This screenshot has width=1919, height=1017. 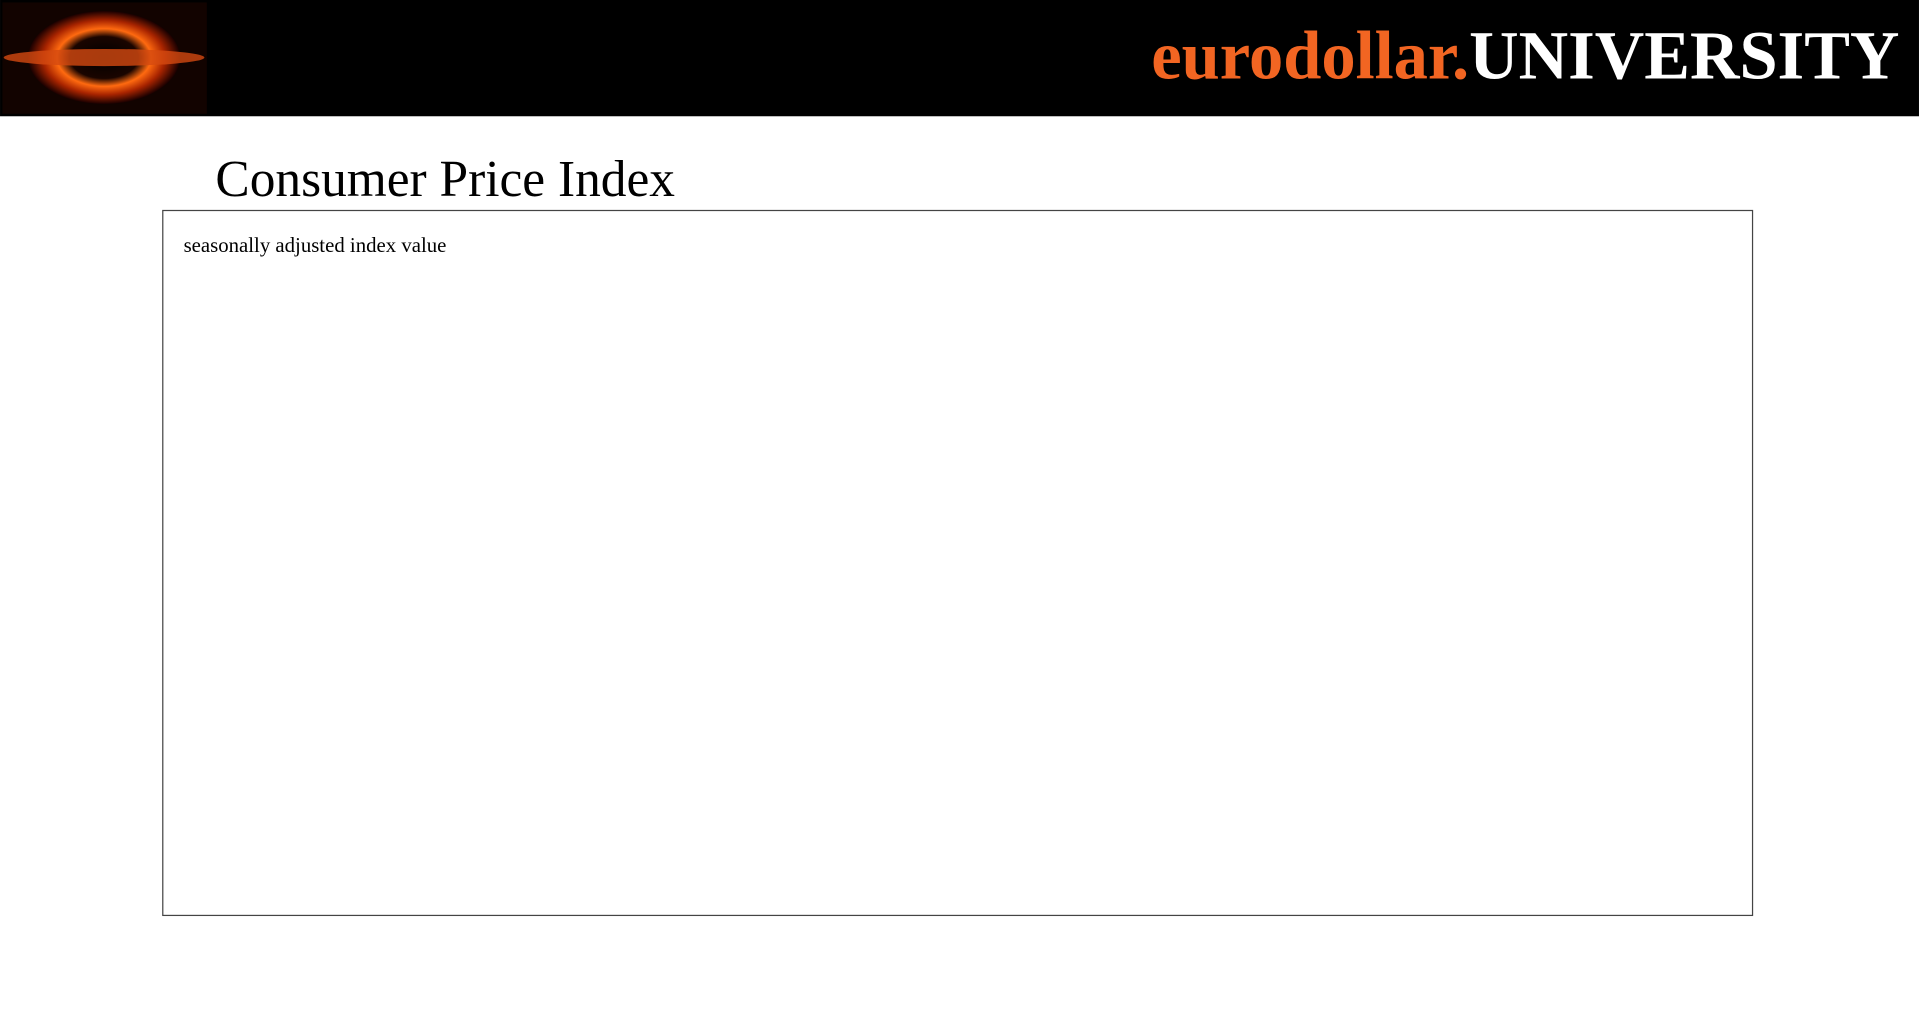 What do you see at coordinates (1684, 55) in the screenshot?
I see `brand-suffix: UNIVERSITY` at bounding box center [1684, 55].